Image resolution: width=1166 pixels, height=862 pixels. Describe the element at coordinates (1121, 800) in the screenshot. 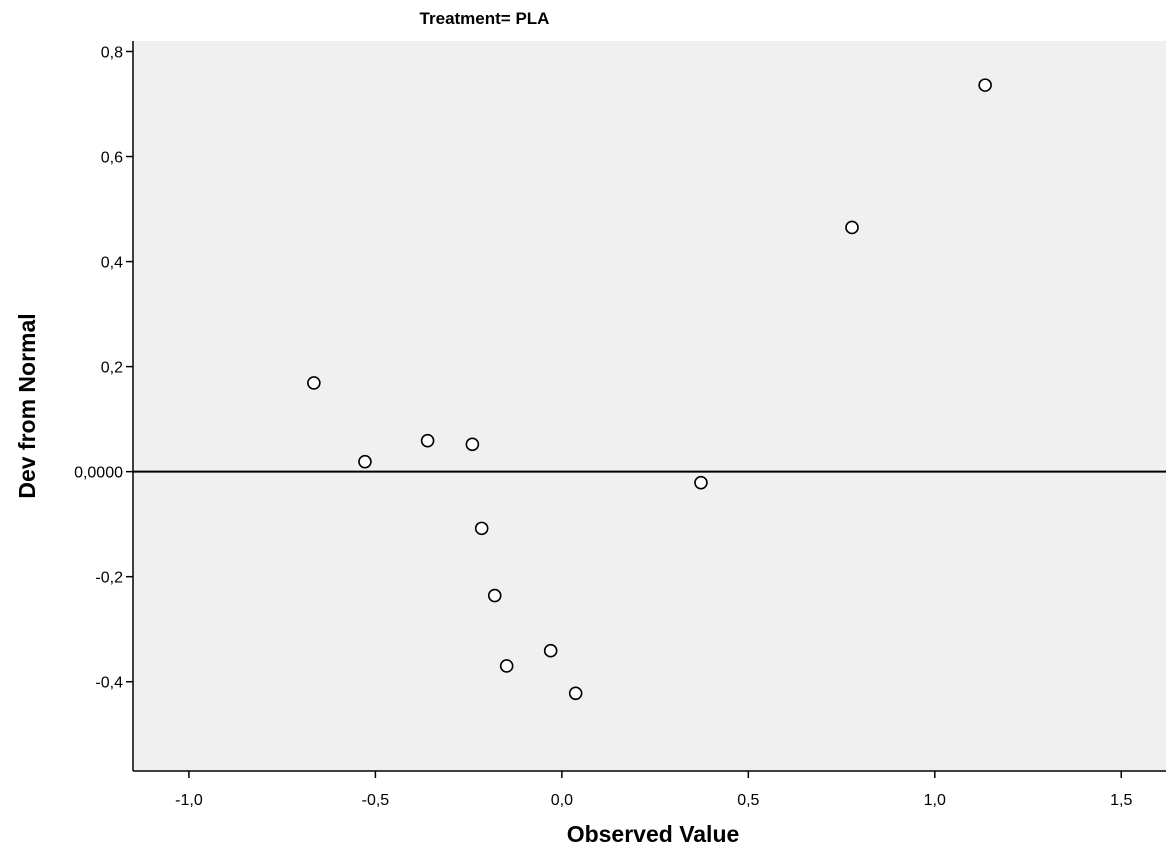

I see `x-tick-label: 1,5` at that location.